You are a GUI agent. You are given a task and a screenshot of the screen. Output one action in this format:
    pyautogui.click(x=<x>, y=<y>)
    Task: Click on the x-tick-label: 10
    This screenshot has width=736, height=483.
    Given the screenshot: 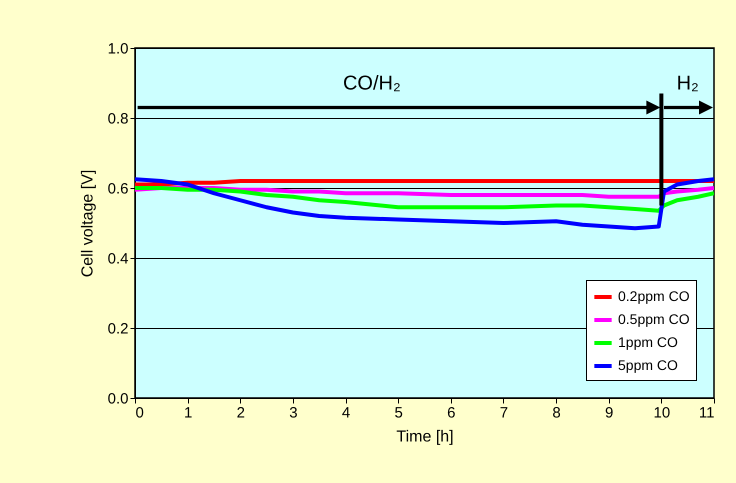 What is the action you would take?
    pyautogui.click(x=662, y=413)
    